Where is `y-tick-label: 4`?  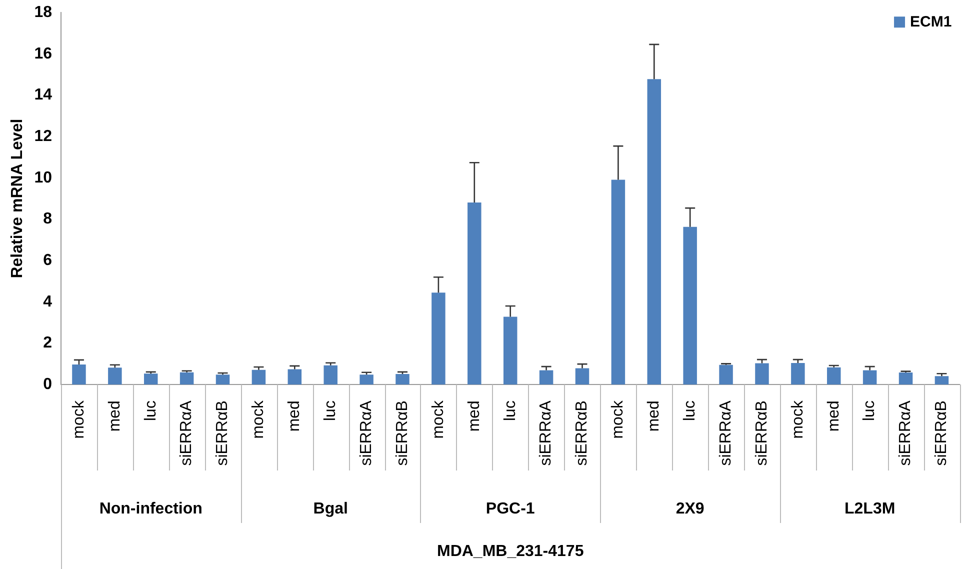
y-tick-label: 4 is located at coordinates (47, 301).